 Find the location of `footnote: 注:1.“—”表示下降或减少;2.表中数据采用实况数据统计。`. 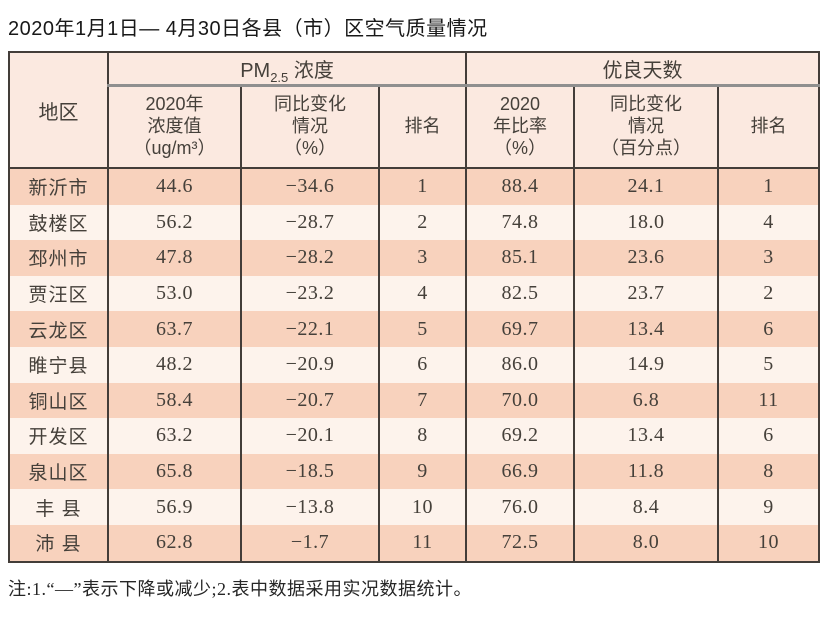

footnote: 注:1.“—”表示下降或减少;2.表中数据采用实况数据统计。 is located at coordinates (240, 588).